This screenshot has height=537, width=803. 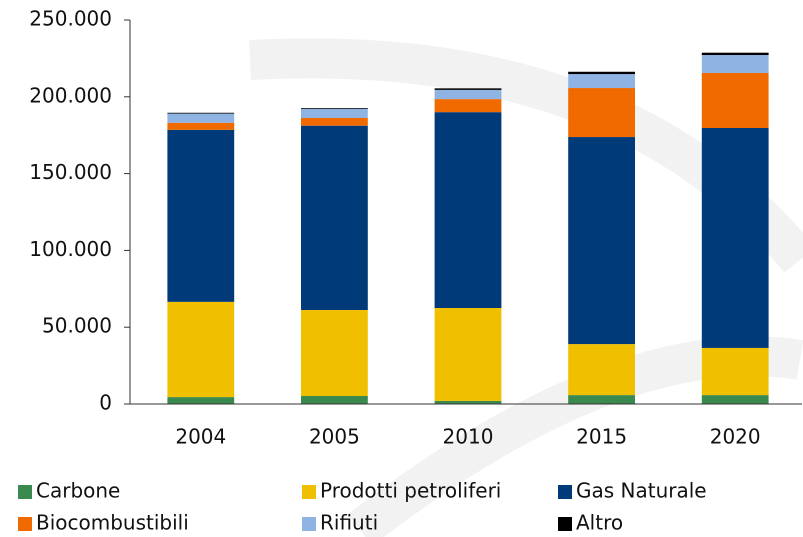 What do you see at coordinates (334, 437) in the screenshot?
I see `x-tick-label: 2005` at bounding box center [334, 437].